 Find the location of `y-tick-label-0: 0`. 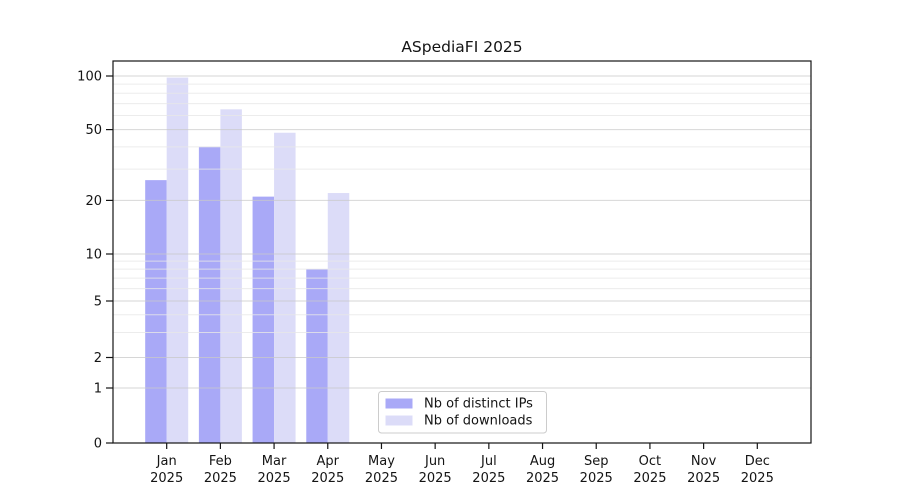

y-tick-label-0: 0 is located at coordinates (98, 444).